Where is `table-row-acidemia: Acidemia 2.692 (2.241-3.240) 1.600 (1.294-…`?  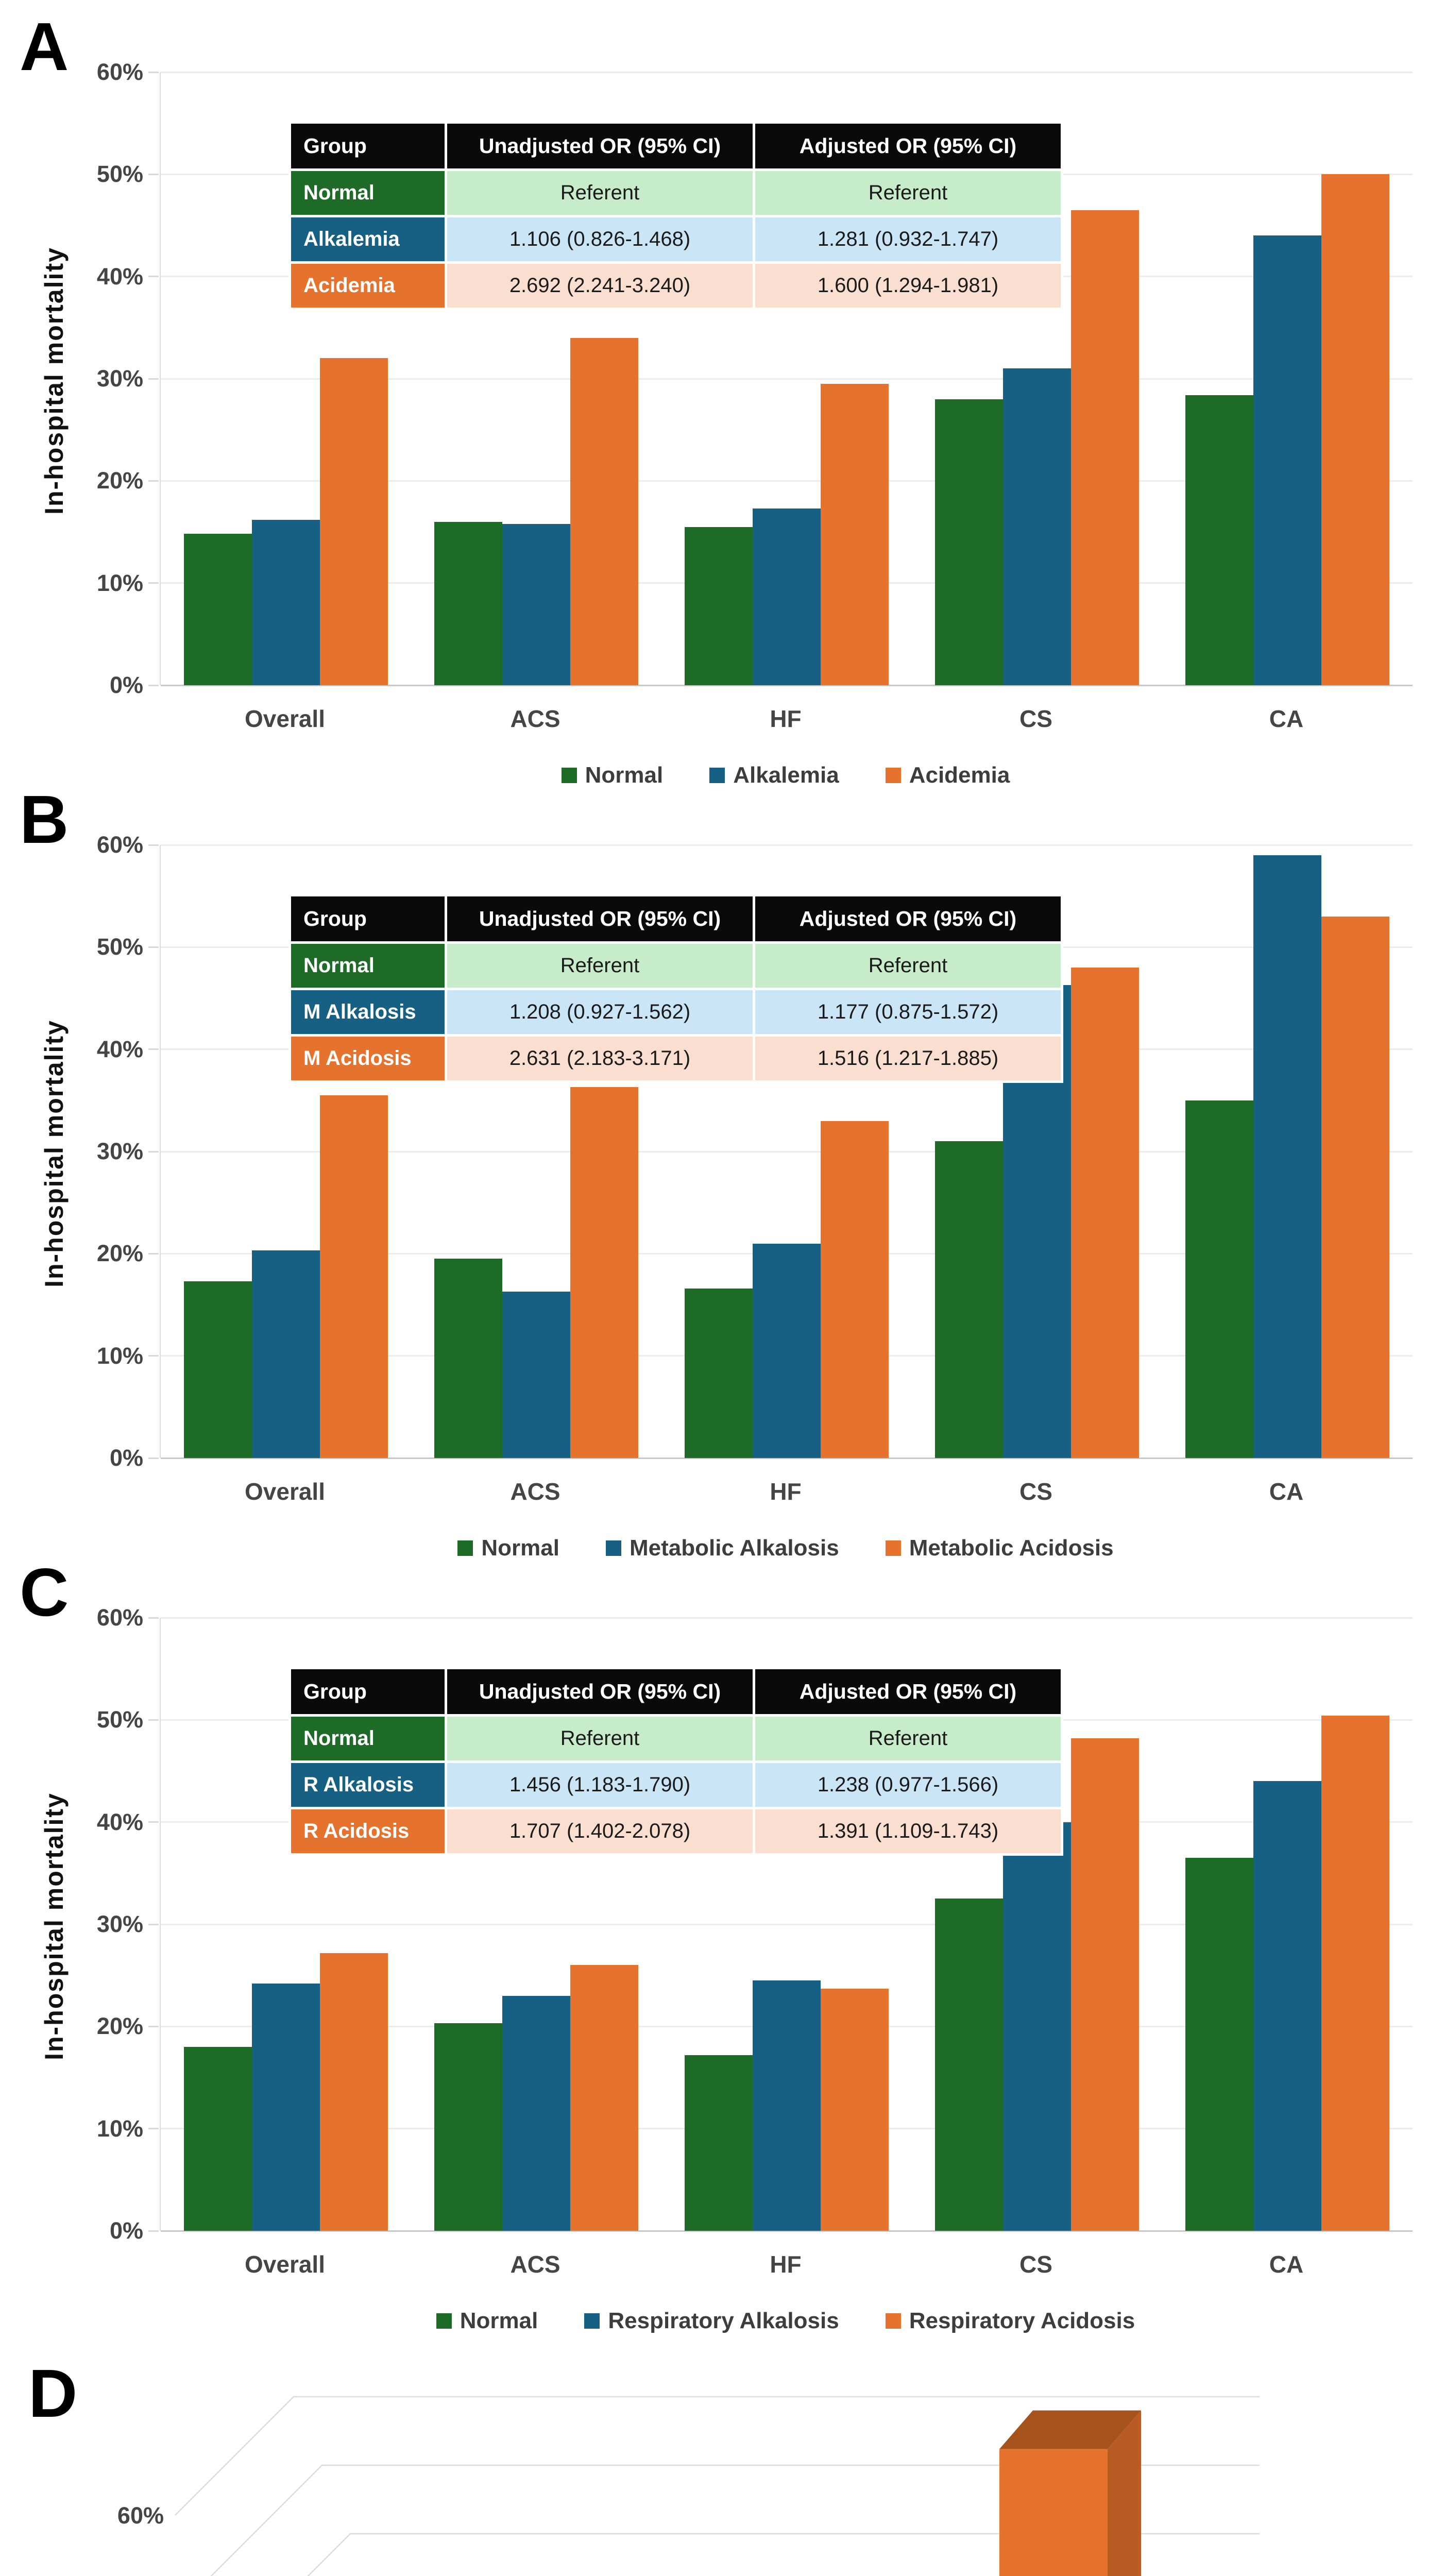
table-row-acidemia: Acidemia 2.692 (2.241-3.240) 1.600 (1.294-… is located at coordinates (676, 286).